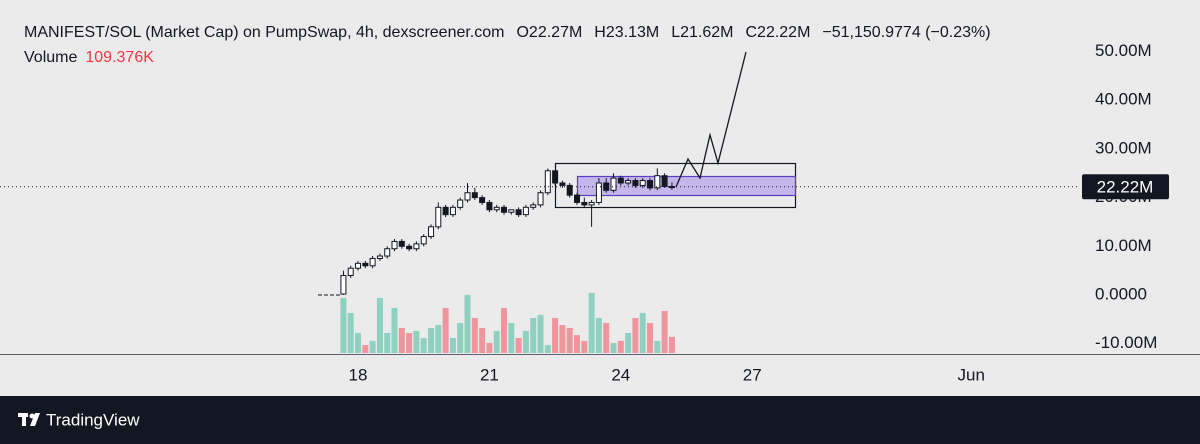  What do you see at coordinates (686, 186) in the screenshot?
I see `zone-box` at bounding box center [686, 186].